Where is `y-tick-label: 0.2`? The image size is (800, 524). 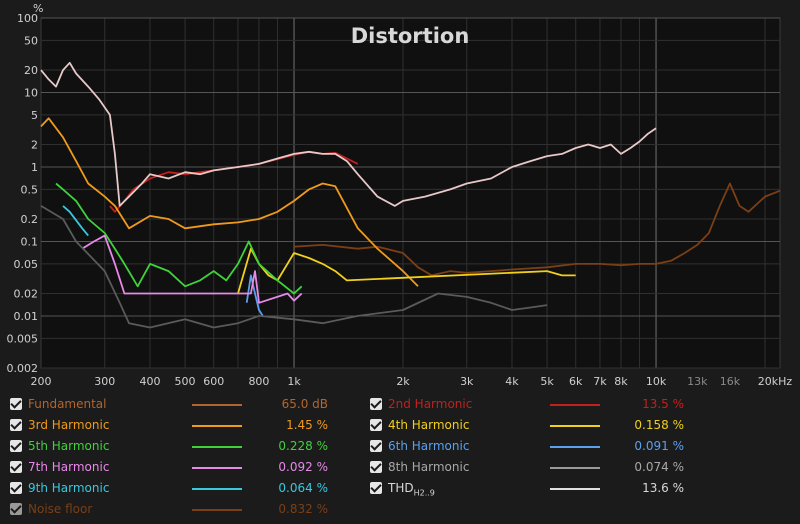
y-tick-label: 0.2 is located at coordinates (30, 219).